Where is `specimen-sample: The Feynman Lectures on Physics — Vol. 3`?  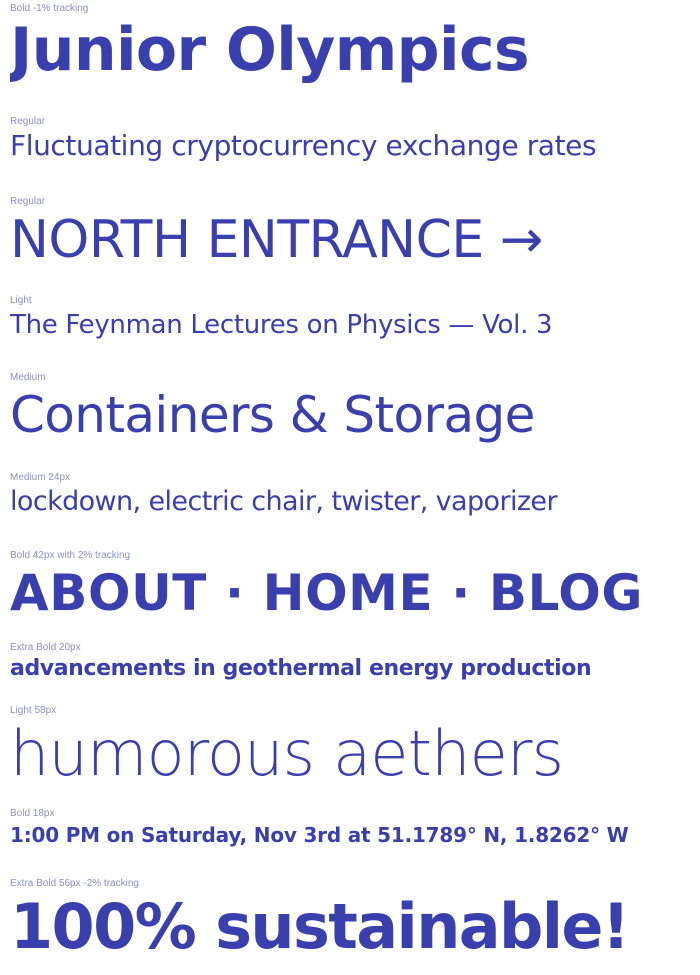
specimen-sample: The Feynman Lectures on Physics — Vol. 3 is located at coordinates (281, 325).